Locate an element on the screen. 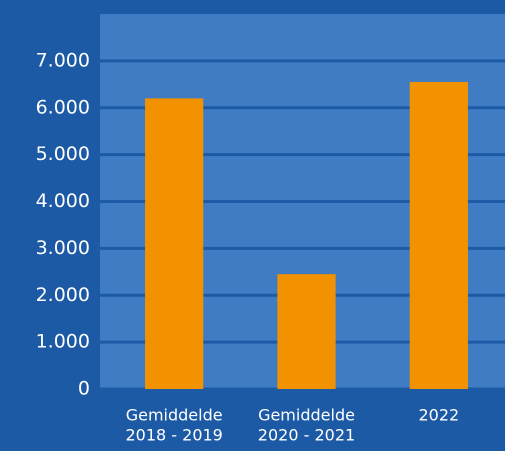 This screenshot has height=451, width=505. y-tick-label: 2.000 is located at coordinates (63, 295).